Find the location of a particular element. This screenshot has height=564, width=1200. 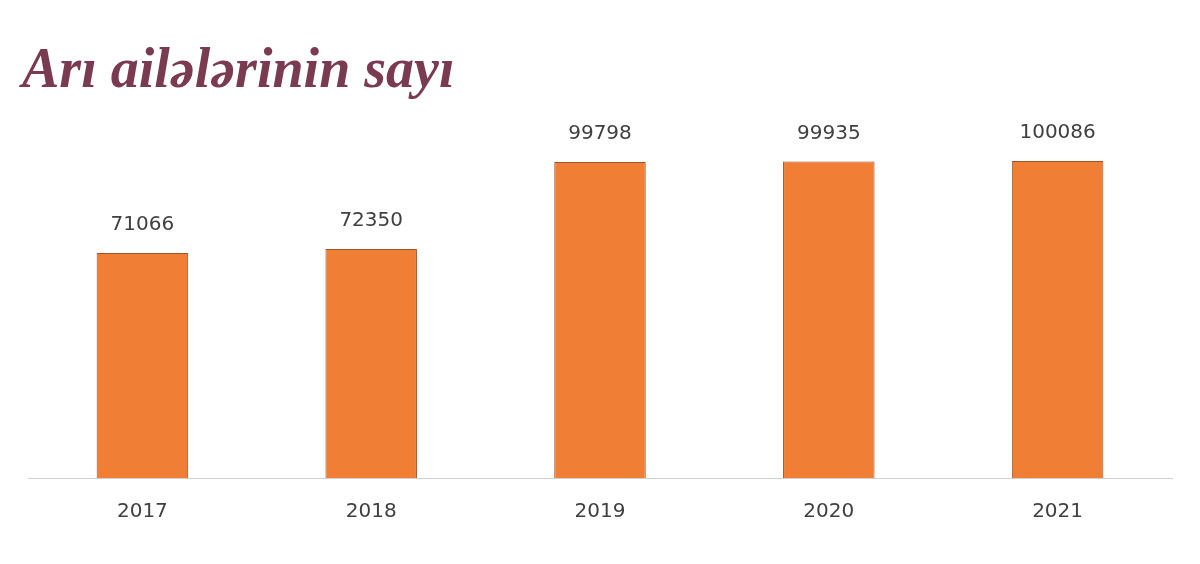

x-tick-label: 2019 is located at coordinates (600, 510).